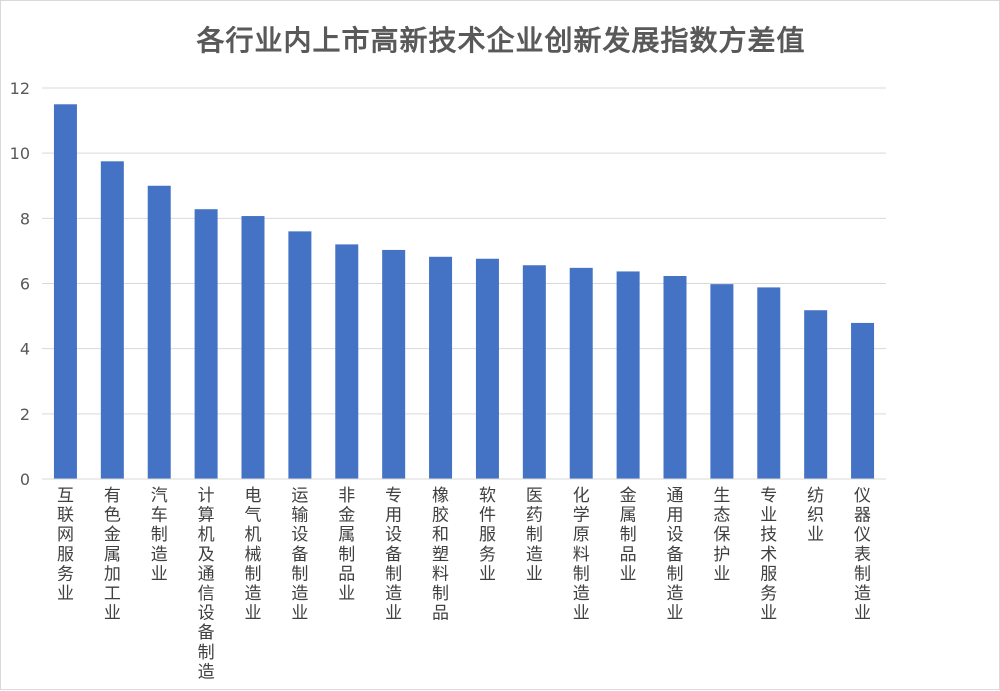  I want to click on y-tick-label: 6, so click(25, 284).